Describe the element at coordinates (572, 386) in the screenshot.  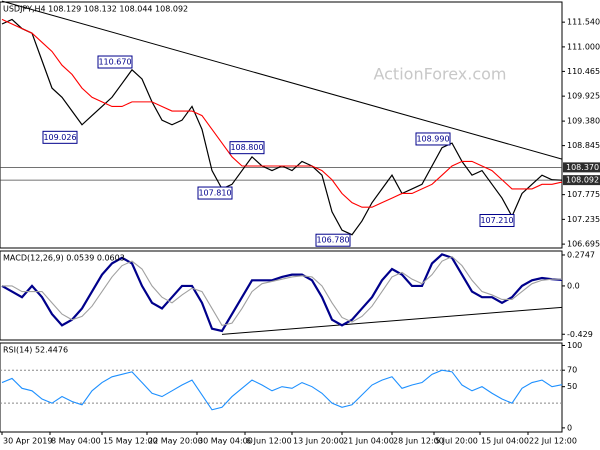
I see `y-tick-label: 50` at that location.